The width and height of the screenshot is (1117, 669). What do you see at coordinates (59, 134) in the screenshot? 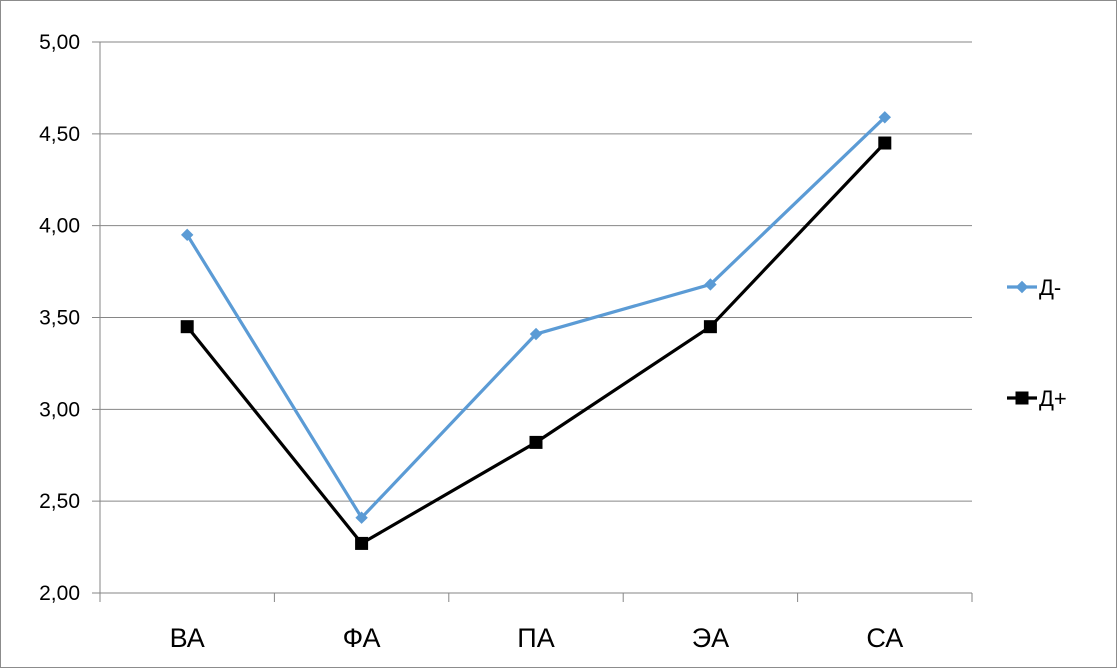
I see `y-tick-label: 4,50` at bounding box center [59, 134].